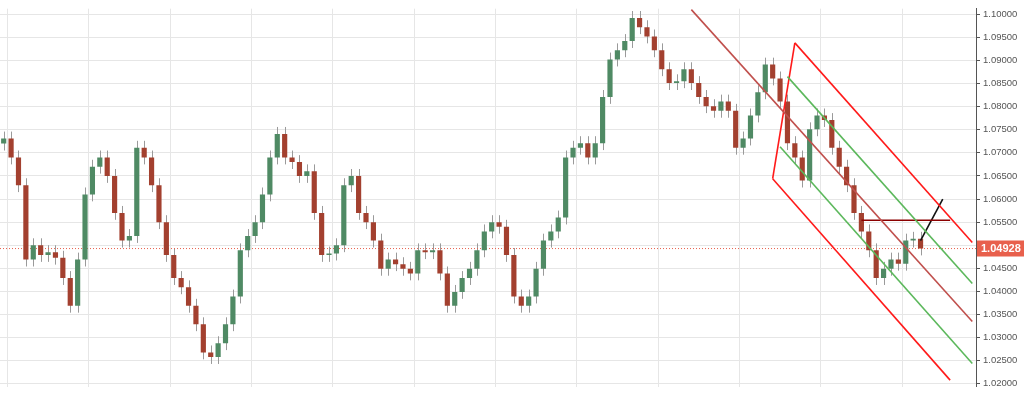 The image size is (1024, 407). What do you see at coordinates (1000, 60) in the screenshot?
I see `y-tick-label: 1.09000` at bounding box center [1000, 60].